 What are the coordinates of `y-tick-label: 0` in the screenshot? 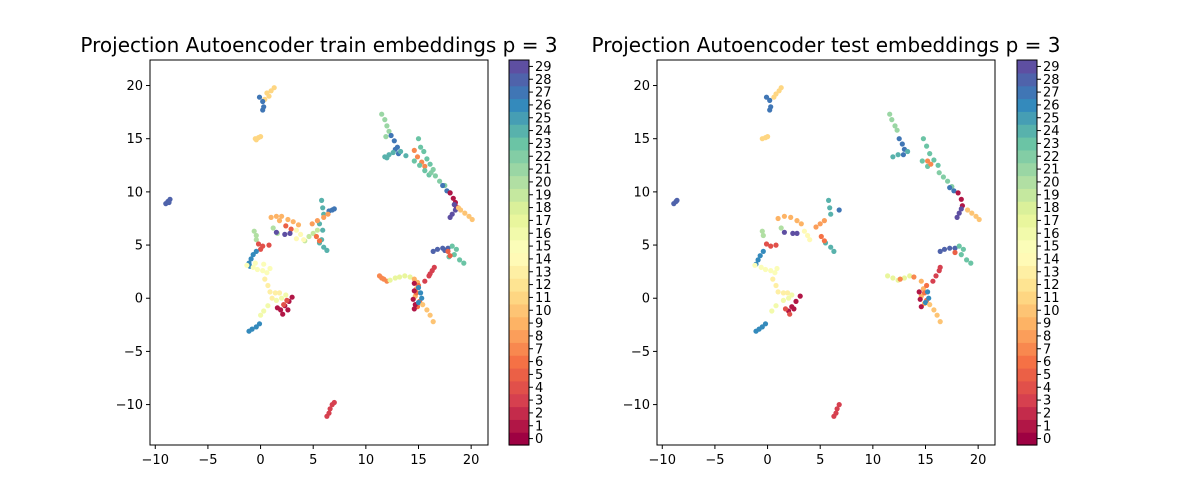 It's located at (646, 299).